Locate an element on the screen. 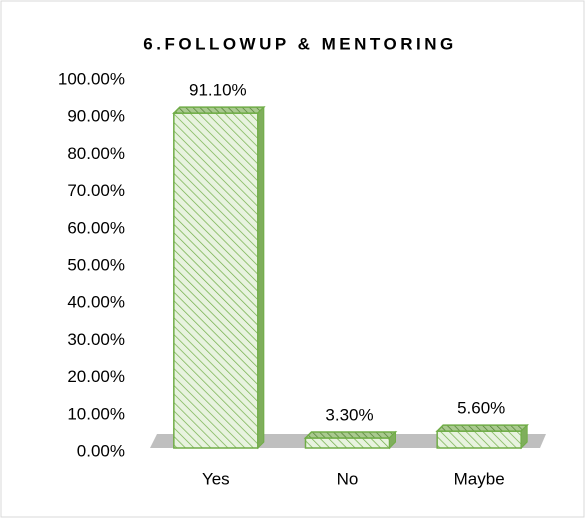 The width and height of the screenshot is (585, 523). chart-title: 6.FOLLOWUP & MENTORING is located at coordinates (299, 43).